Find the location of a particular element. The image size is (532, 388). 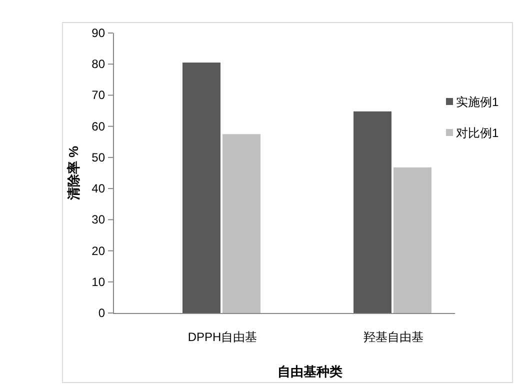

y-tick-label: 90 is located at coordinates (99, 33).